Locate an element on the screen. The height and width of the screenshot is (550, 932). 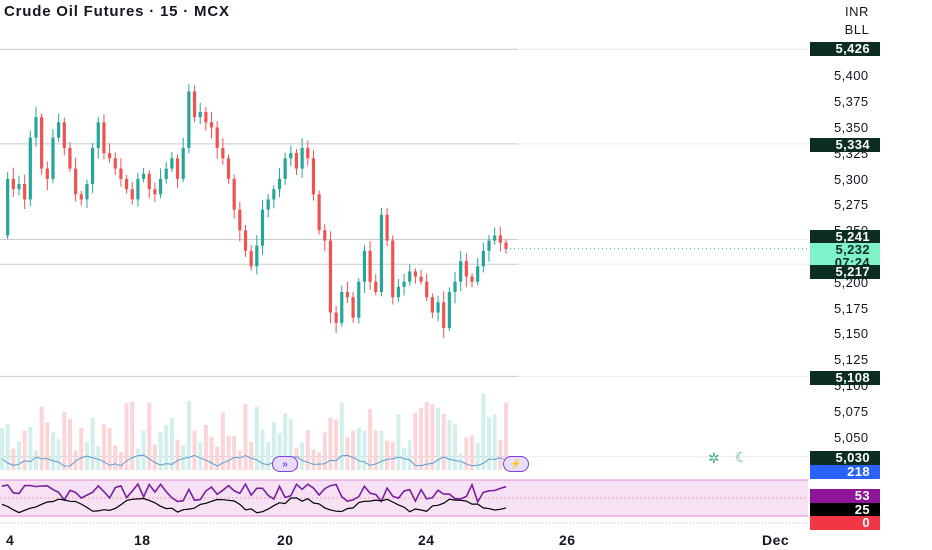
time-label: 26 is located at coordinates (567, 540).